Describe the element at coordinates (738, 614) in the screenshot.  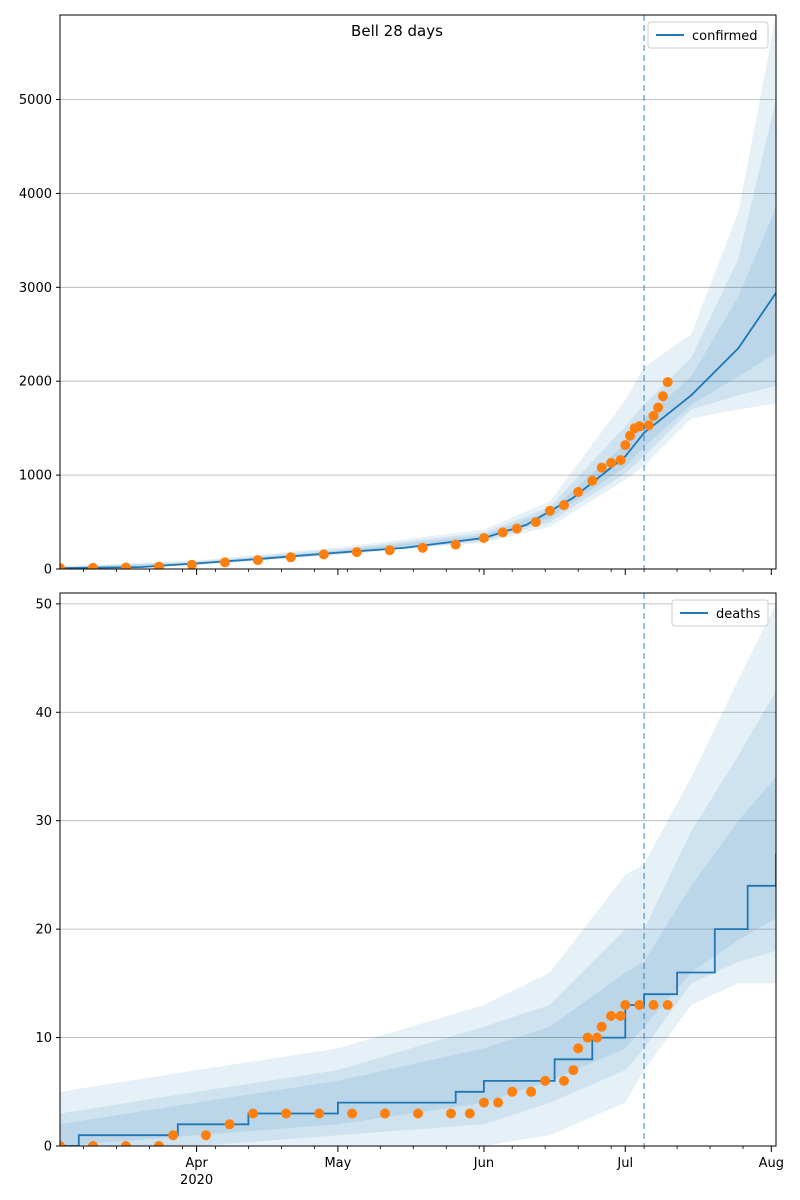
I see `legend-label: deaths` at that location.